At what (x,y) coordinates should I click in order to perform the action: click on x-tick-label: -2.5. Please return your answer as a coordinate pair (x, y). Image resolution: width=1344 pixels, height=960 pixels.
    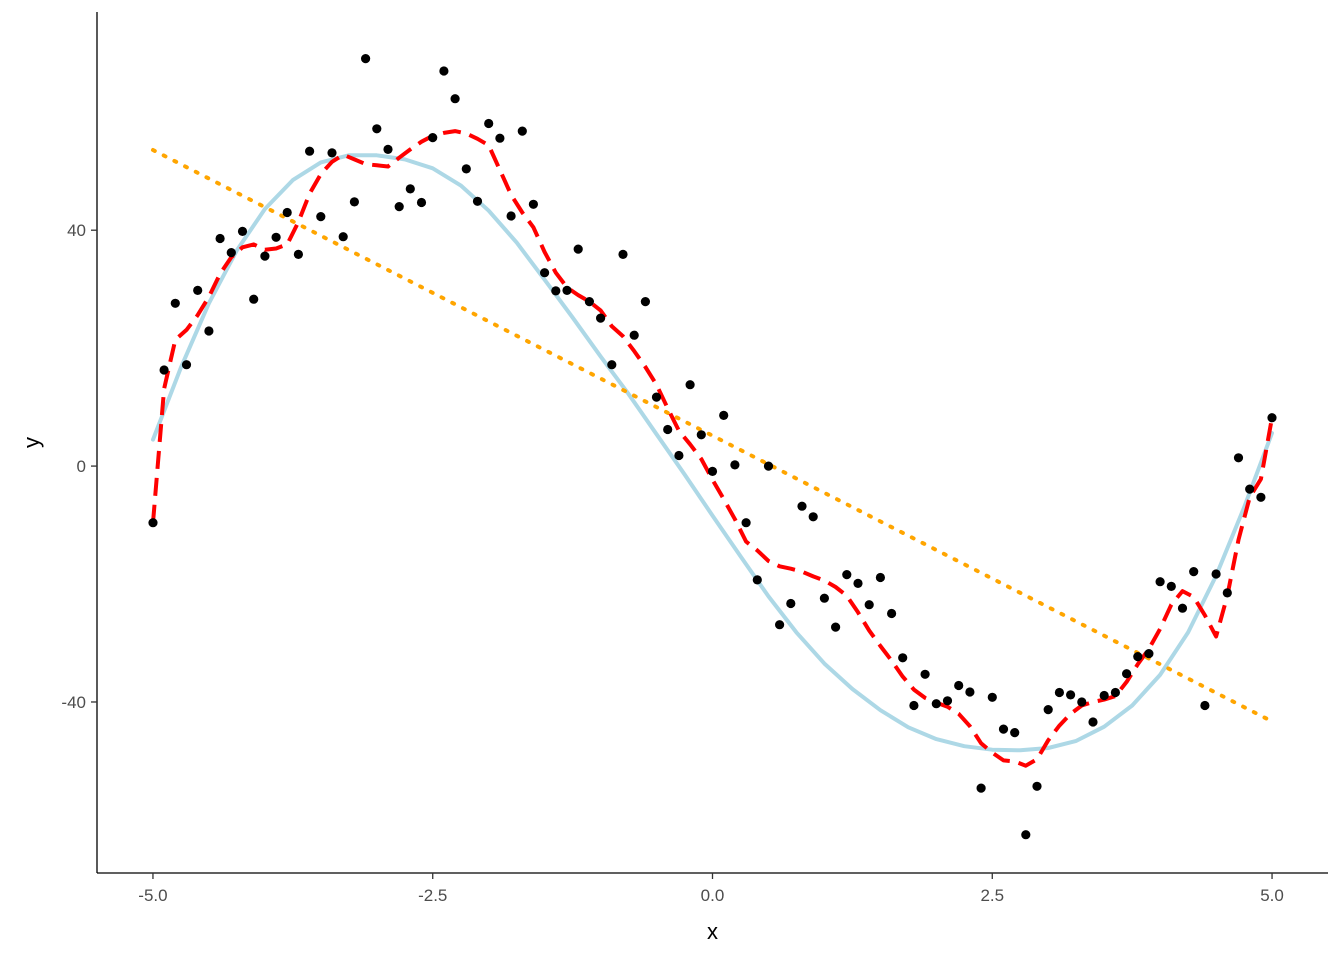
    Looking at the image, I should click on (432, 895).